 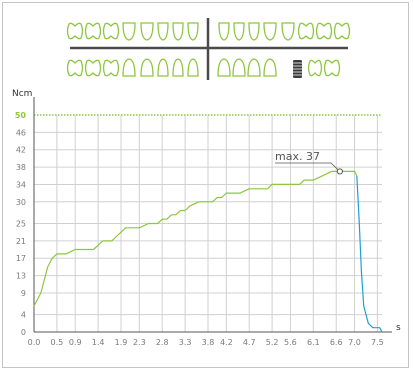 What do you see at coordinates (324, 31) in the screenshot?
I see `upper-right-tooth-7-icon` at bounding box center [324, 31].